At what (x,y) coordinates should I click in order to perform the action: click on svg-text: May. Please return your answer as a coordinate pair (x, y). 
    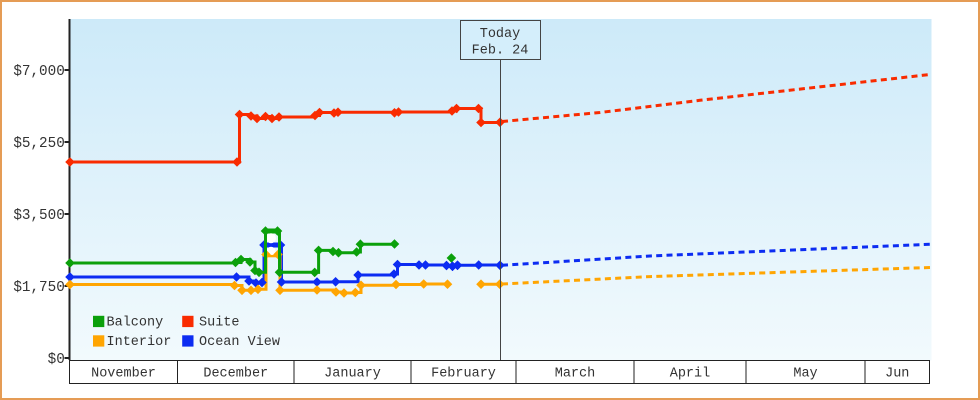
    Looking at the image, I should click on (805, 374).